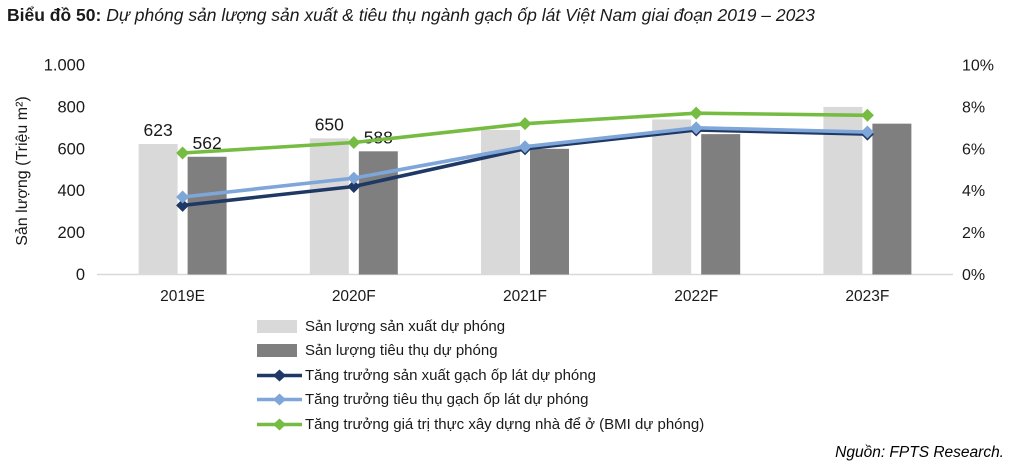 Image resolution: width=1030 pixels, height=476 pixels. I want to click on bar-data-label: 623, so click(157, 130).